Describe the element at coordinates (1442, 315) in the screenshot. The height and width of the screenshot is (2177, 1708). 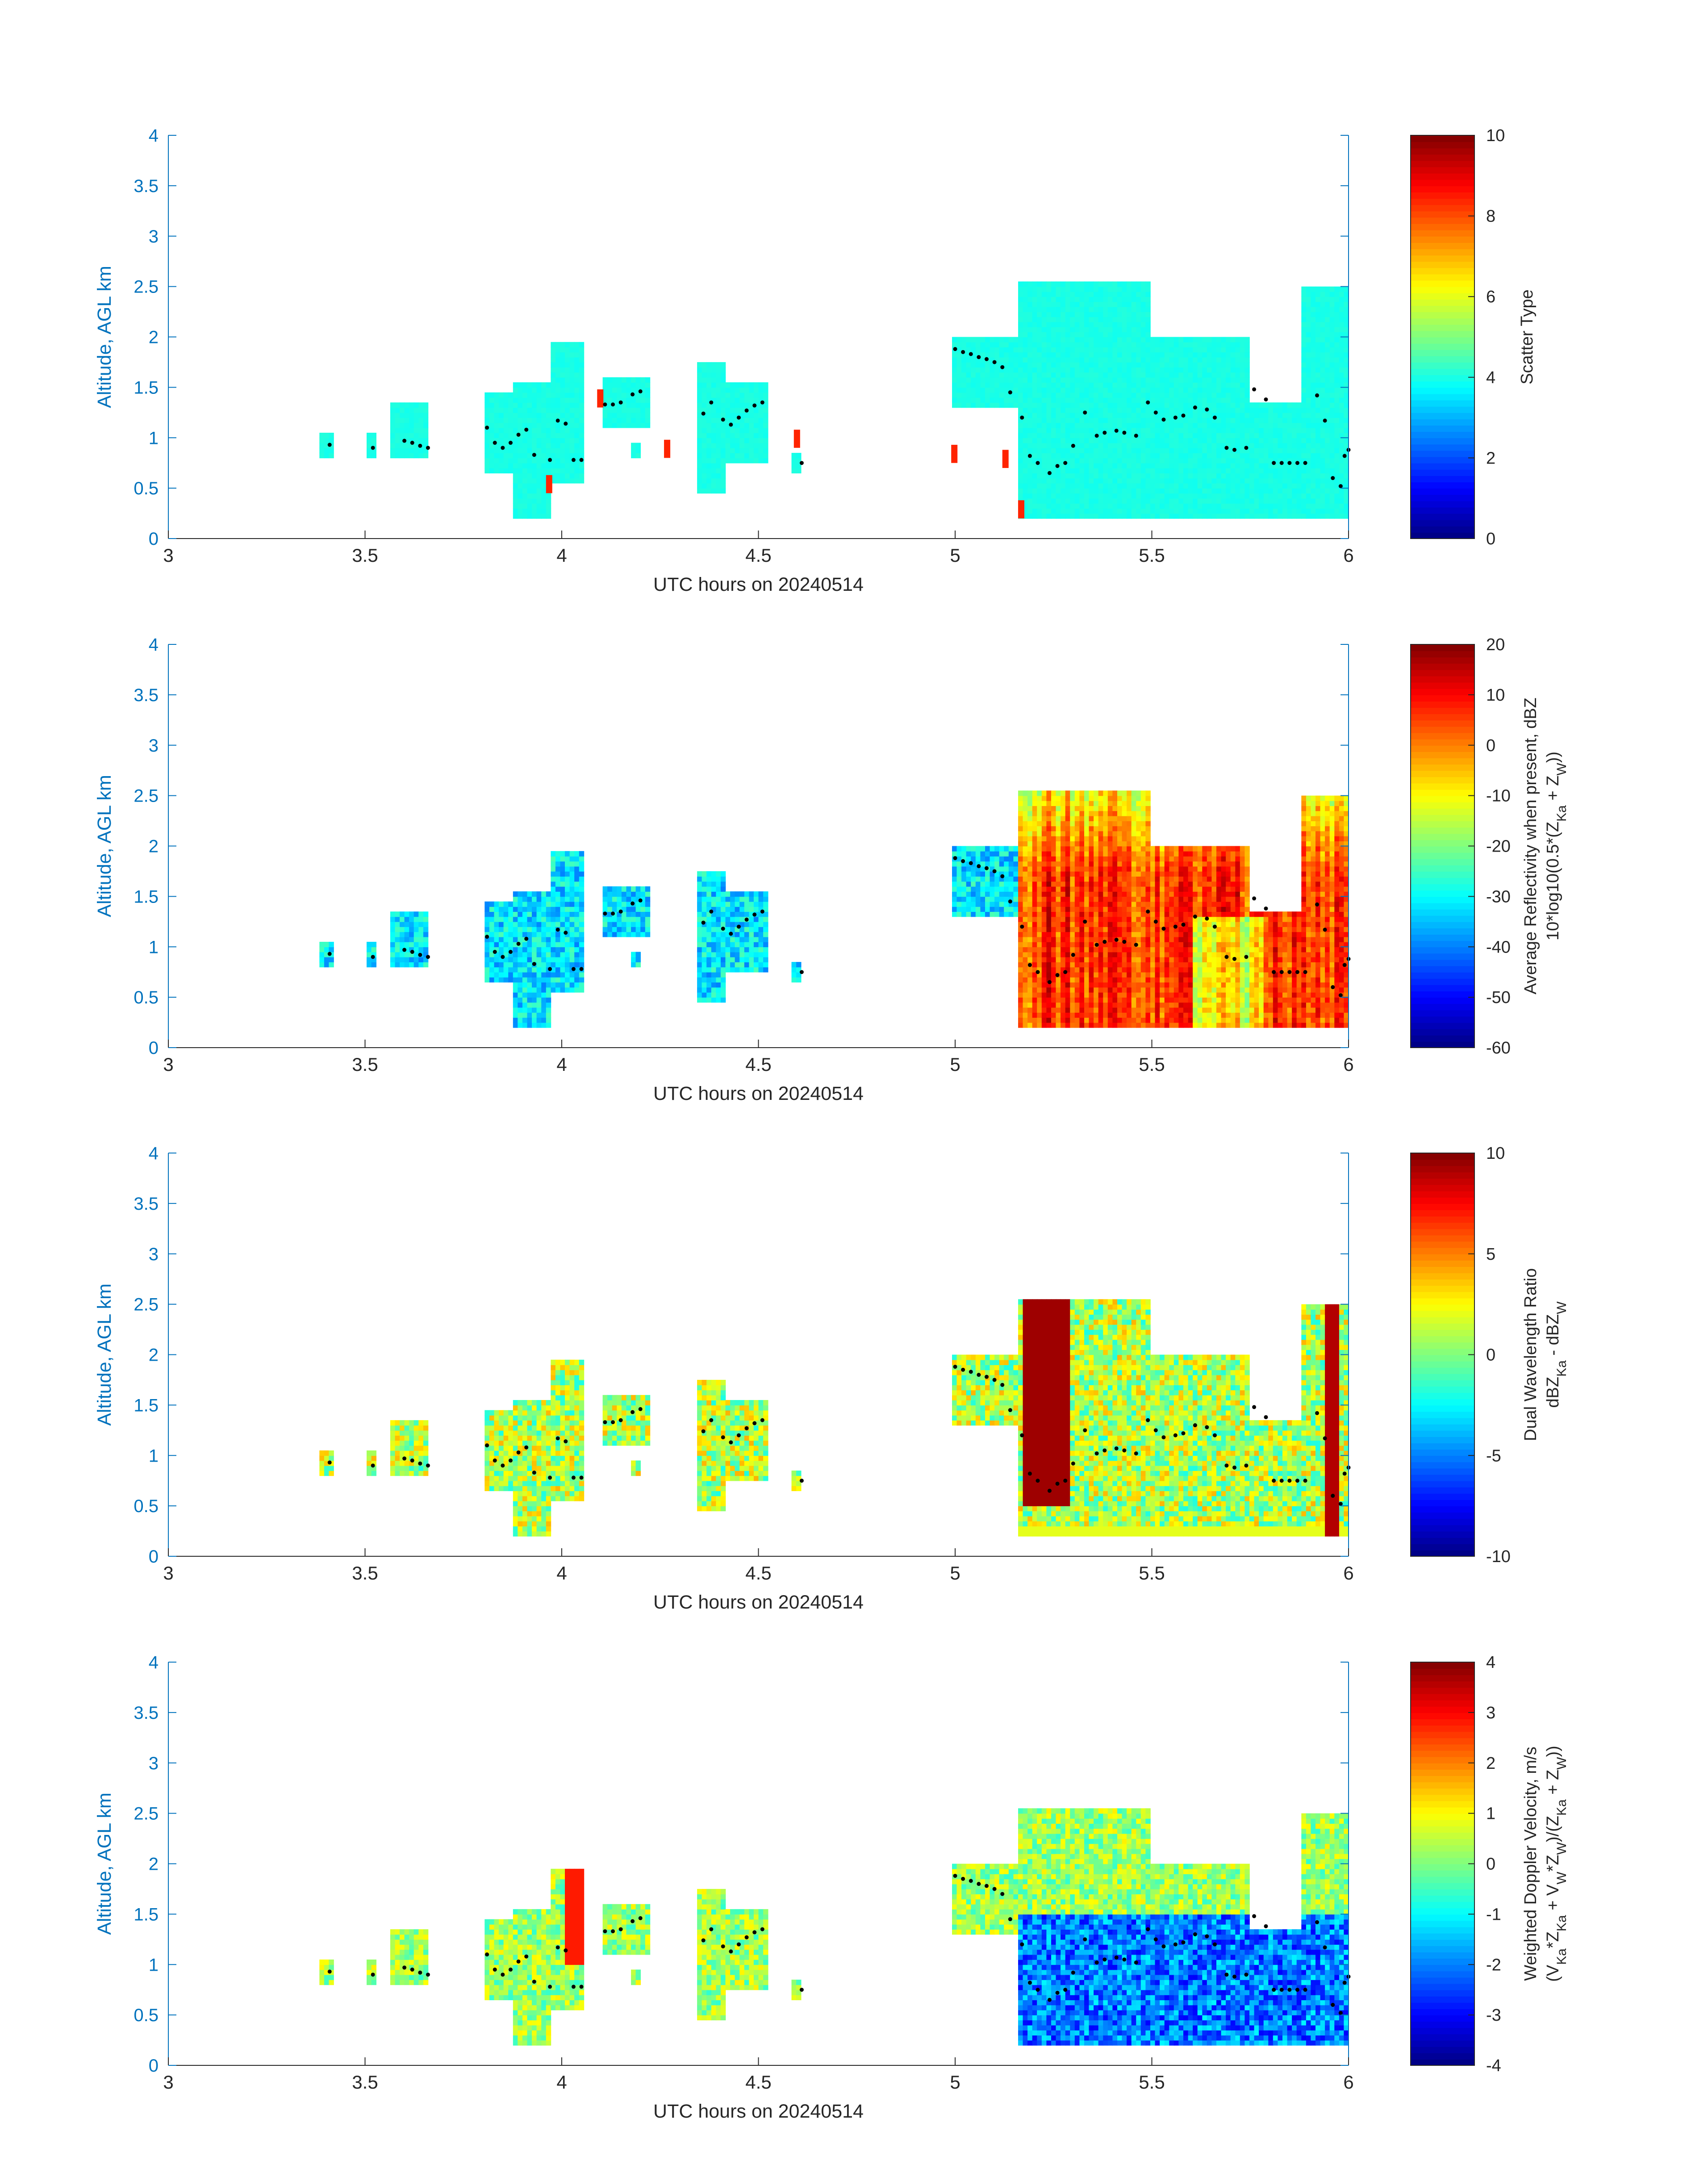
I see `colorbar-swatch` at that location.